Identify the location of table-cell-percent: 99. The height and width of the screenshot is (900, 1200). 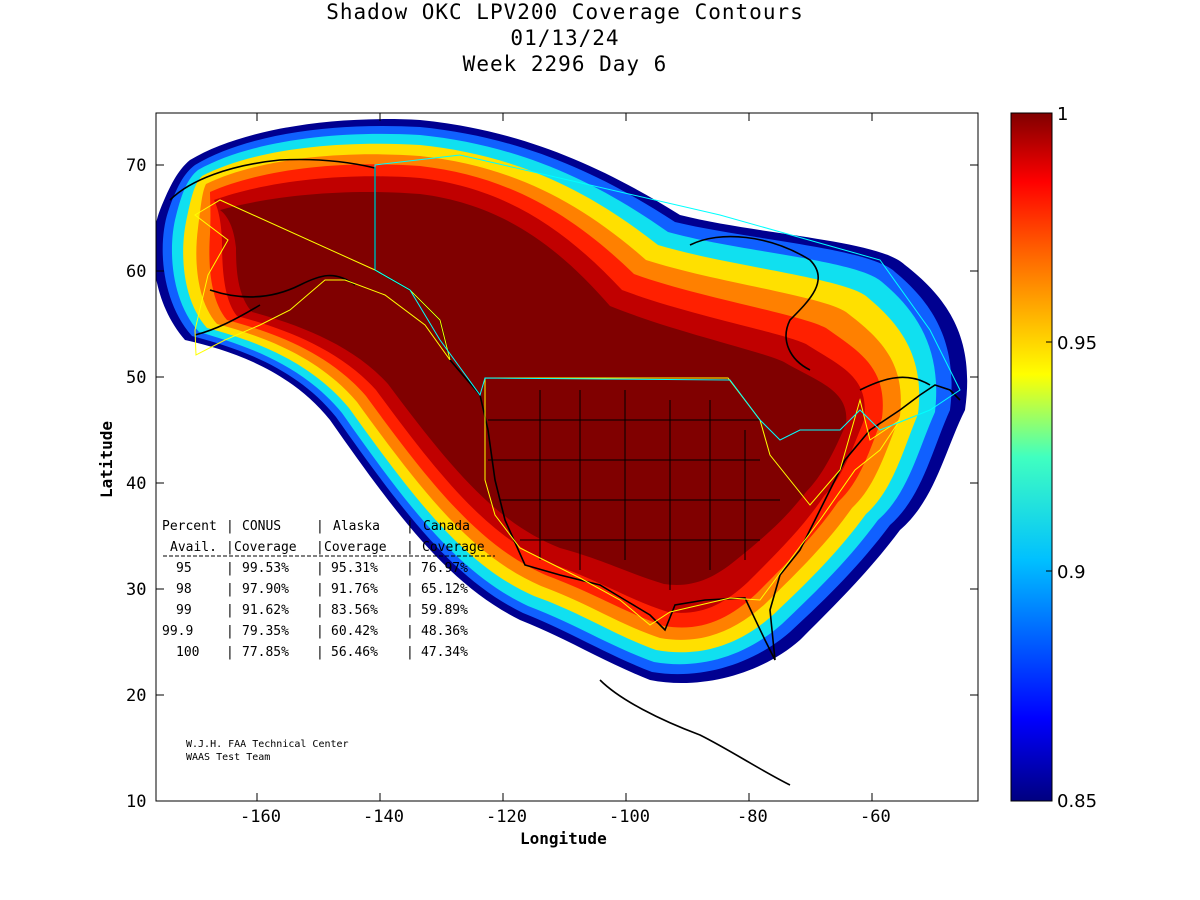
(184, 610).